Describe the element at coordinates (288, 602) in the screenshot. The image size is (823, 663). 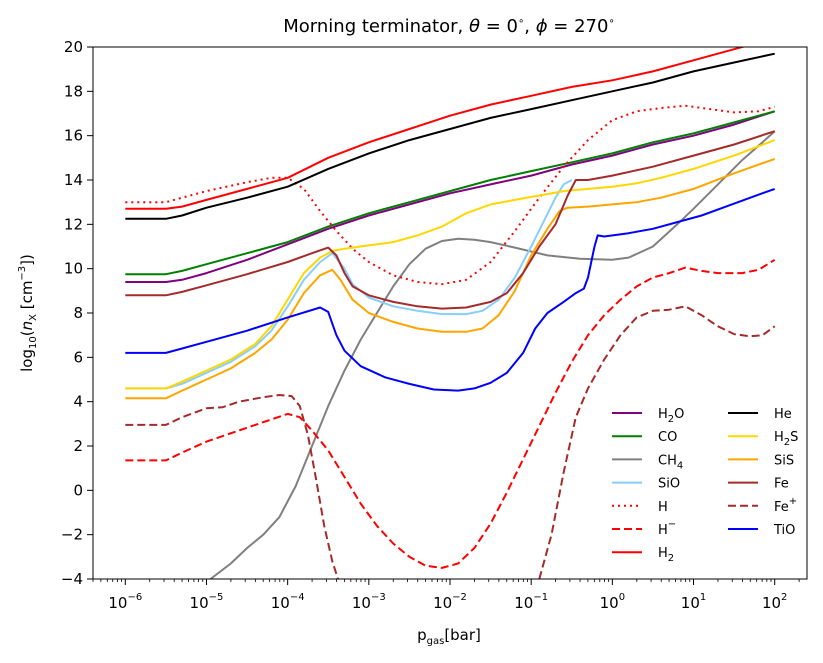
I see `x-tick-label: 10⁻⁴` at that location.